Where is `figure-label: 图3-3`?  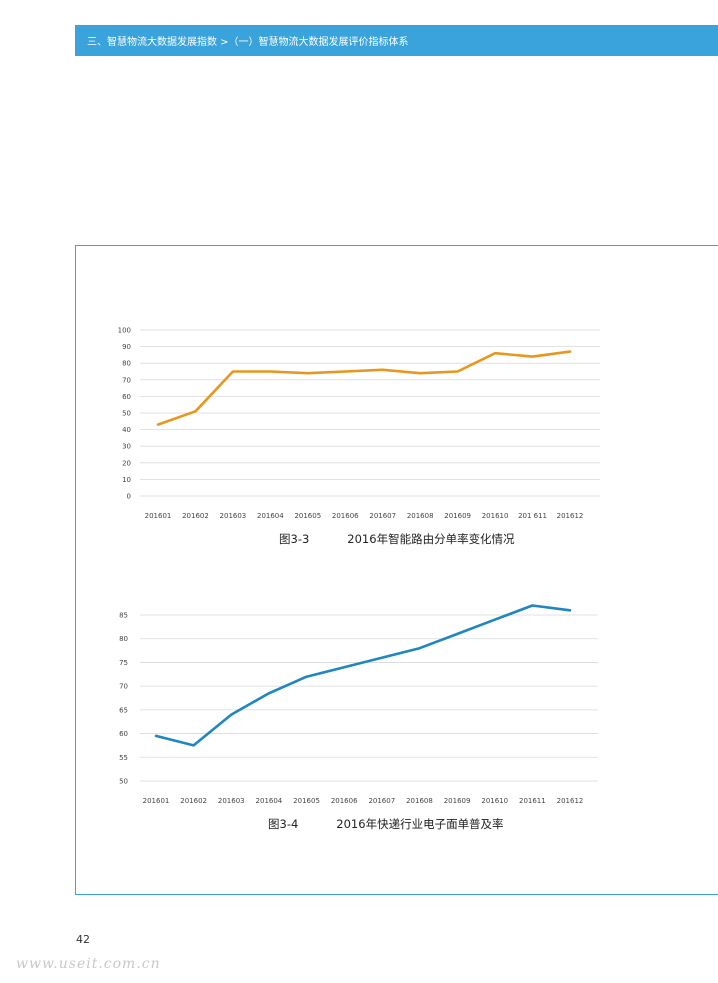
figure-label: 图3-3 is located at coordinates (294, 539).